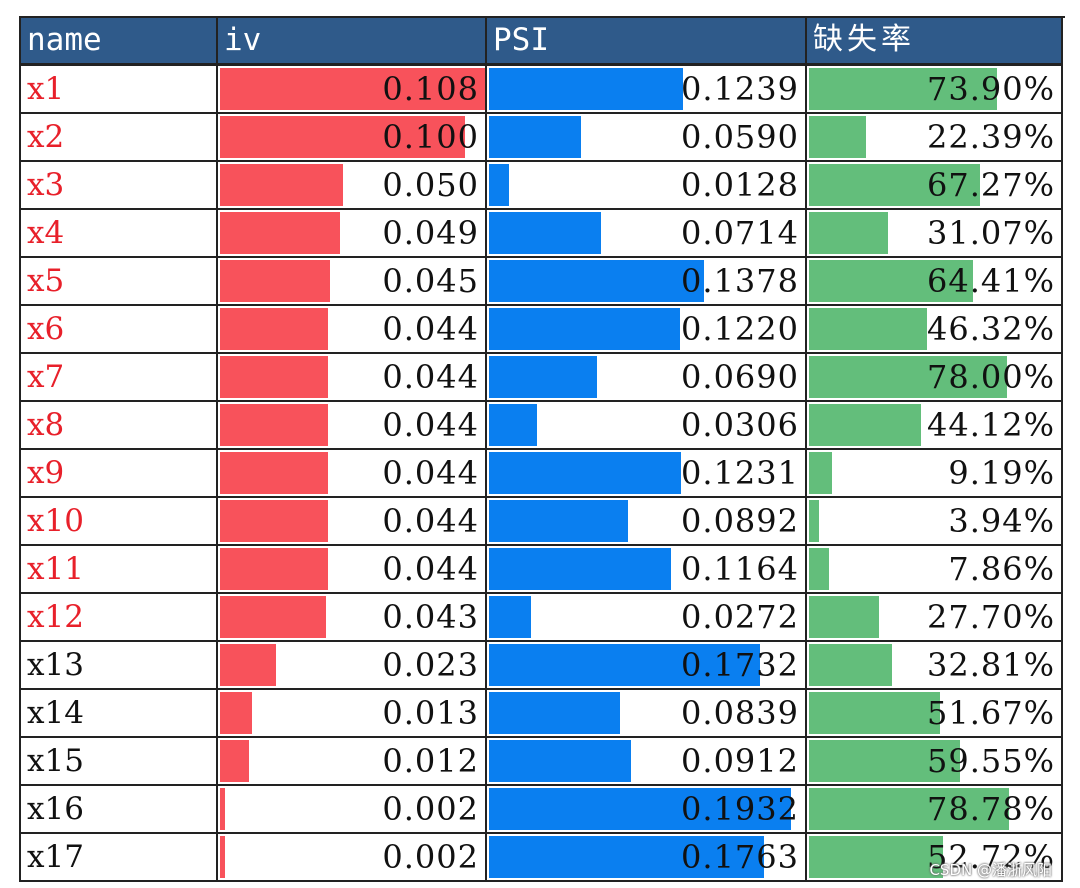 The width and height of the screenshot is (1080, 888). What do you see at coordinates (935, 522) in the screenshot?
I see `missing-rate-cell: 3.94%` at bounding box center [935, 522].